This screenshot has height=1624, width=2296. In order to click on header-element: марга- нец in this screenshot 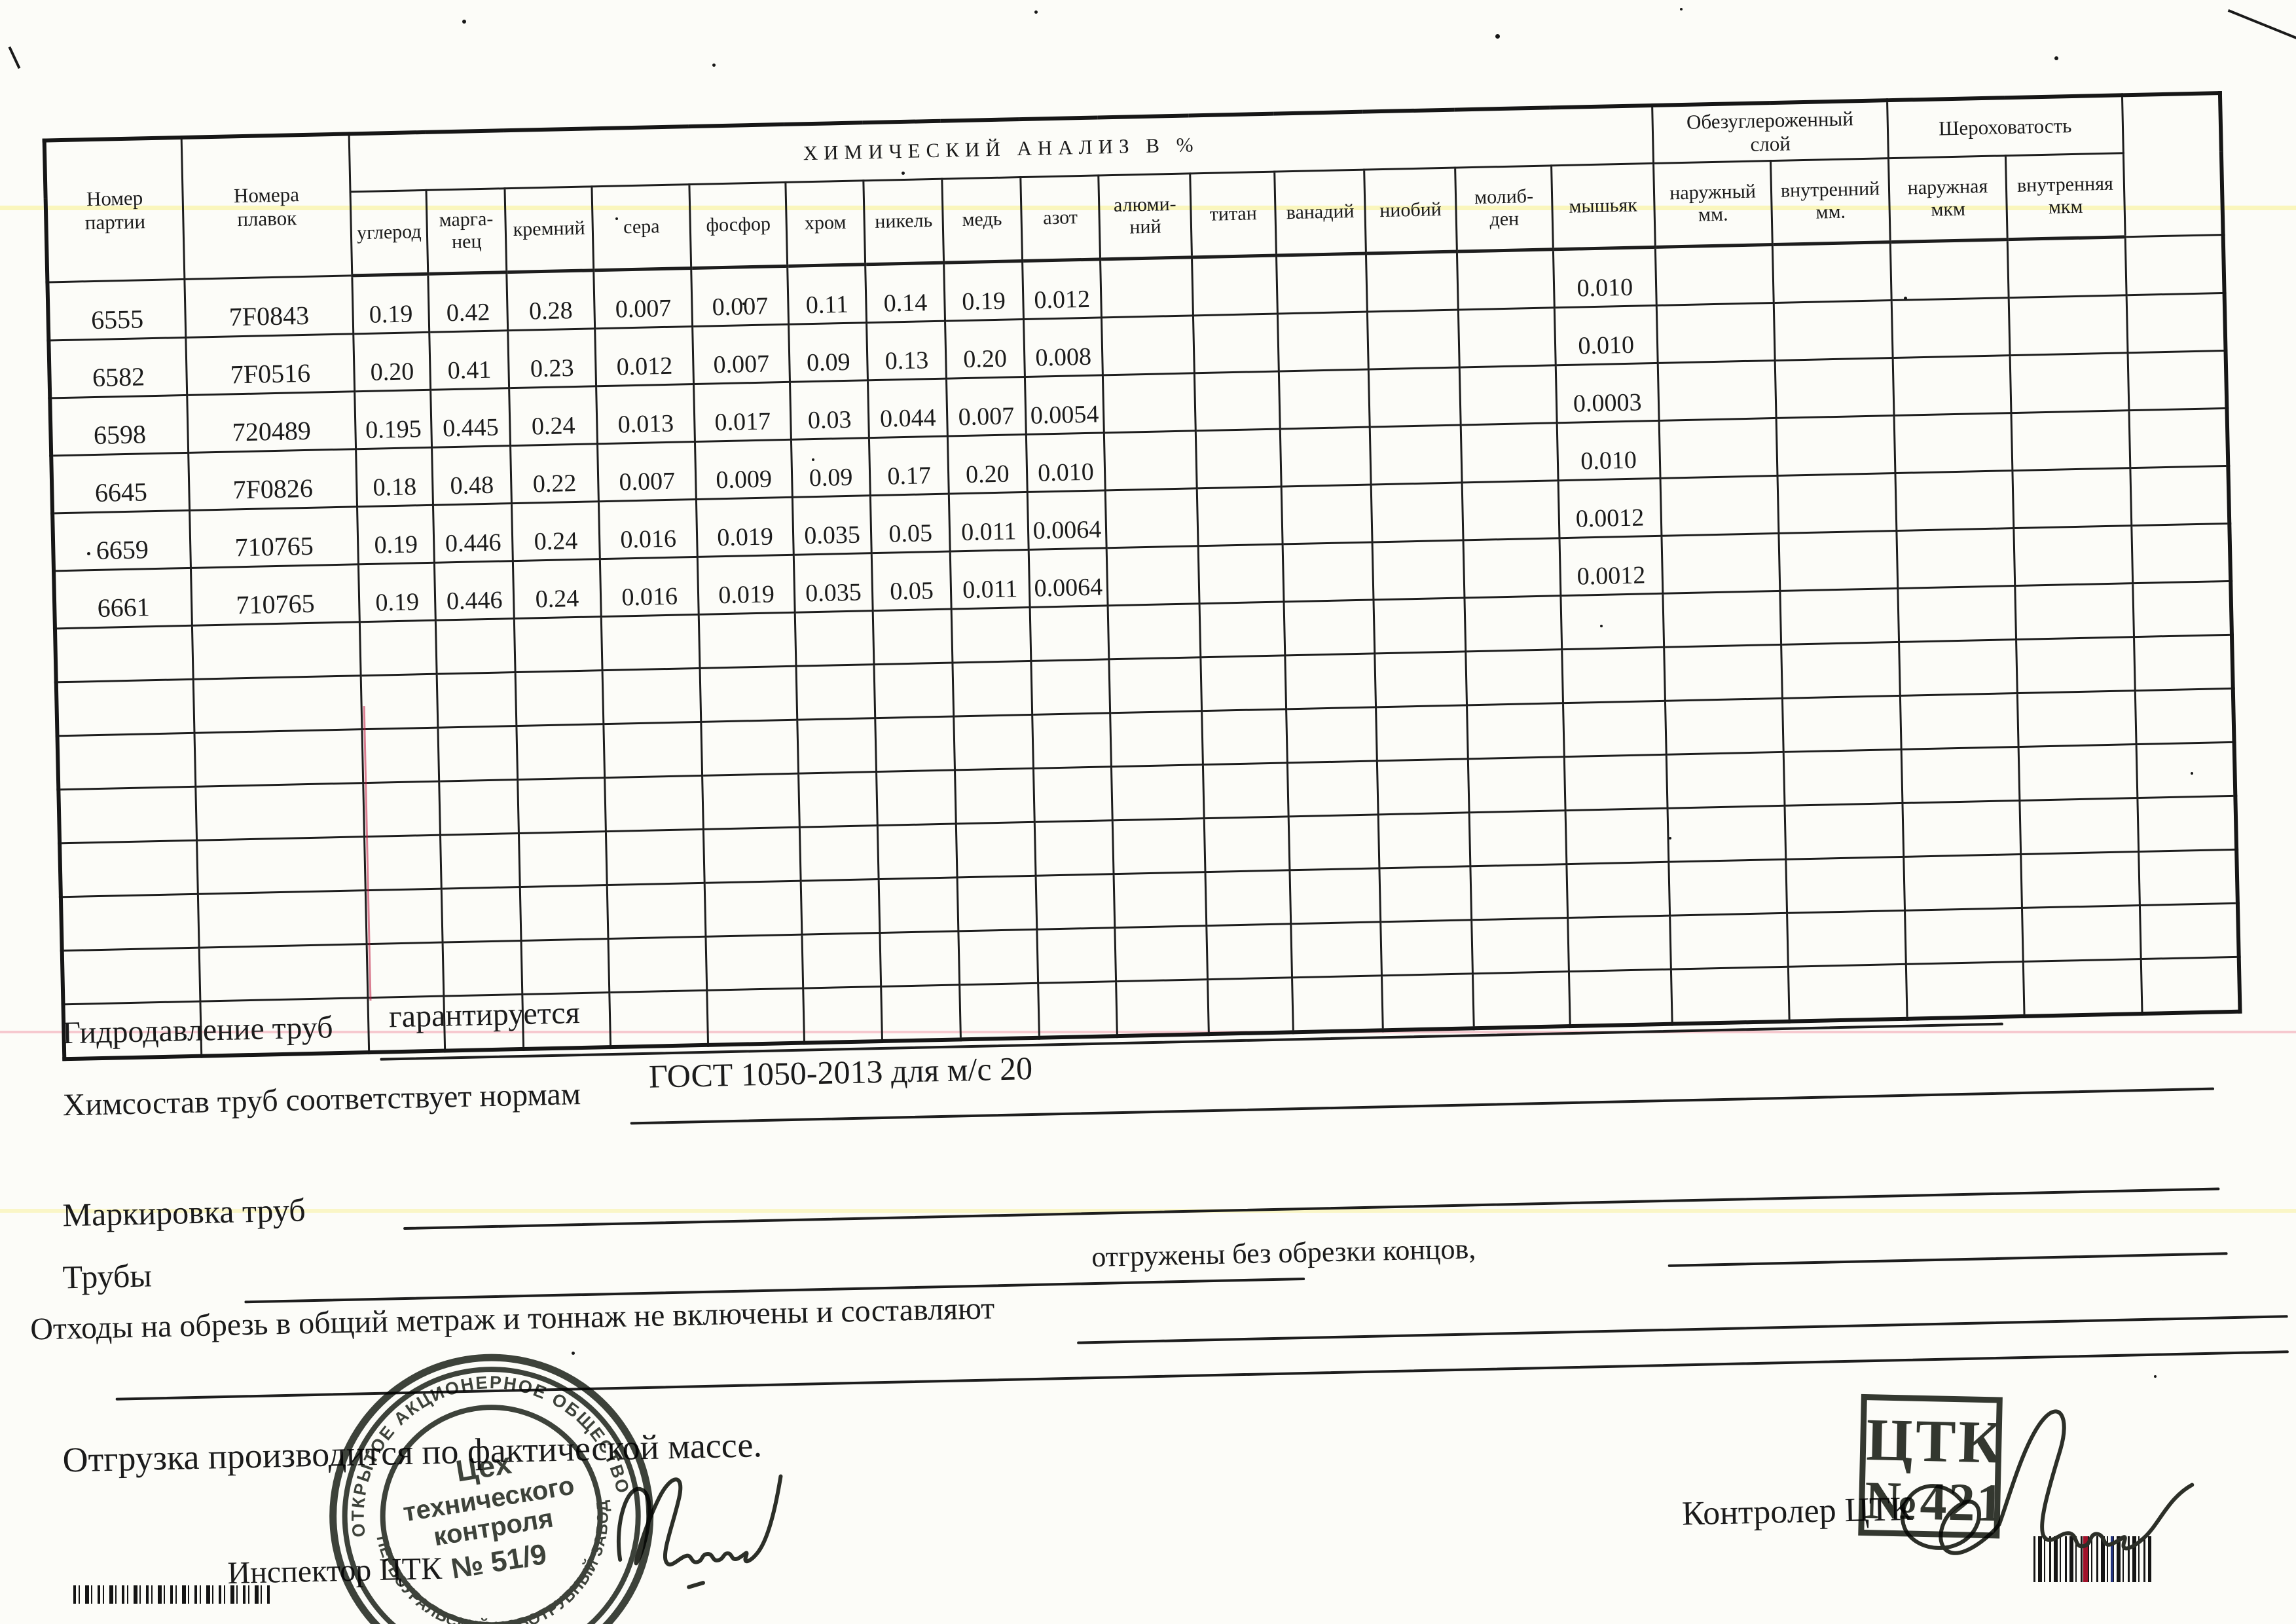, I will do `click(466, 231)`.